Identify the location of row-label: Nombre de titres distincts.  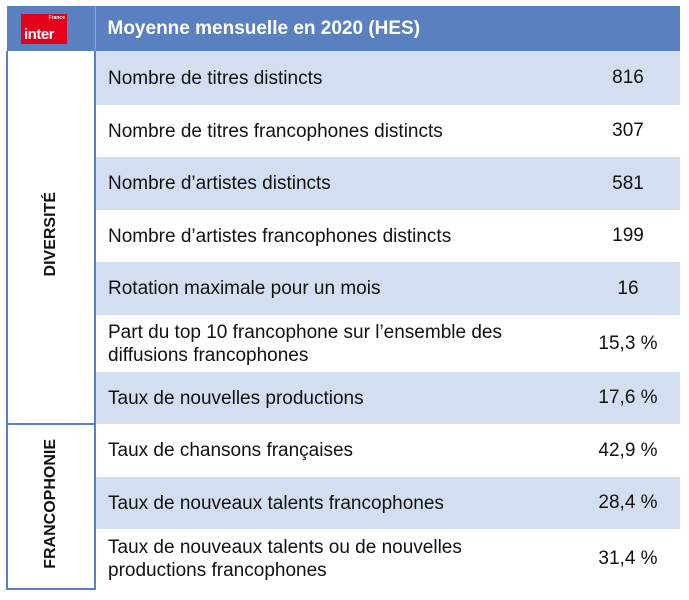
(335, 78).